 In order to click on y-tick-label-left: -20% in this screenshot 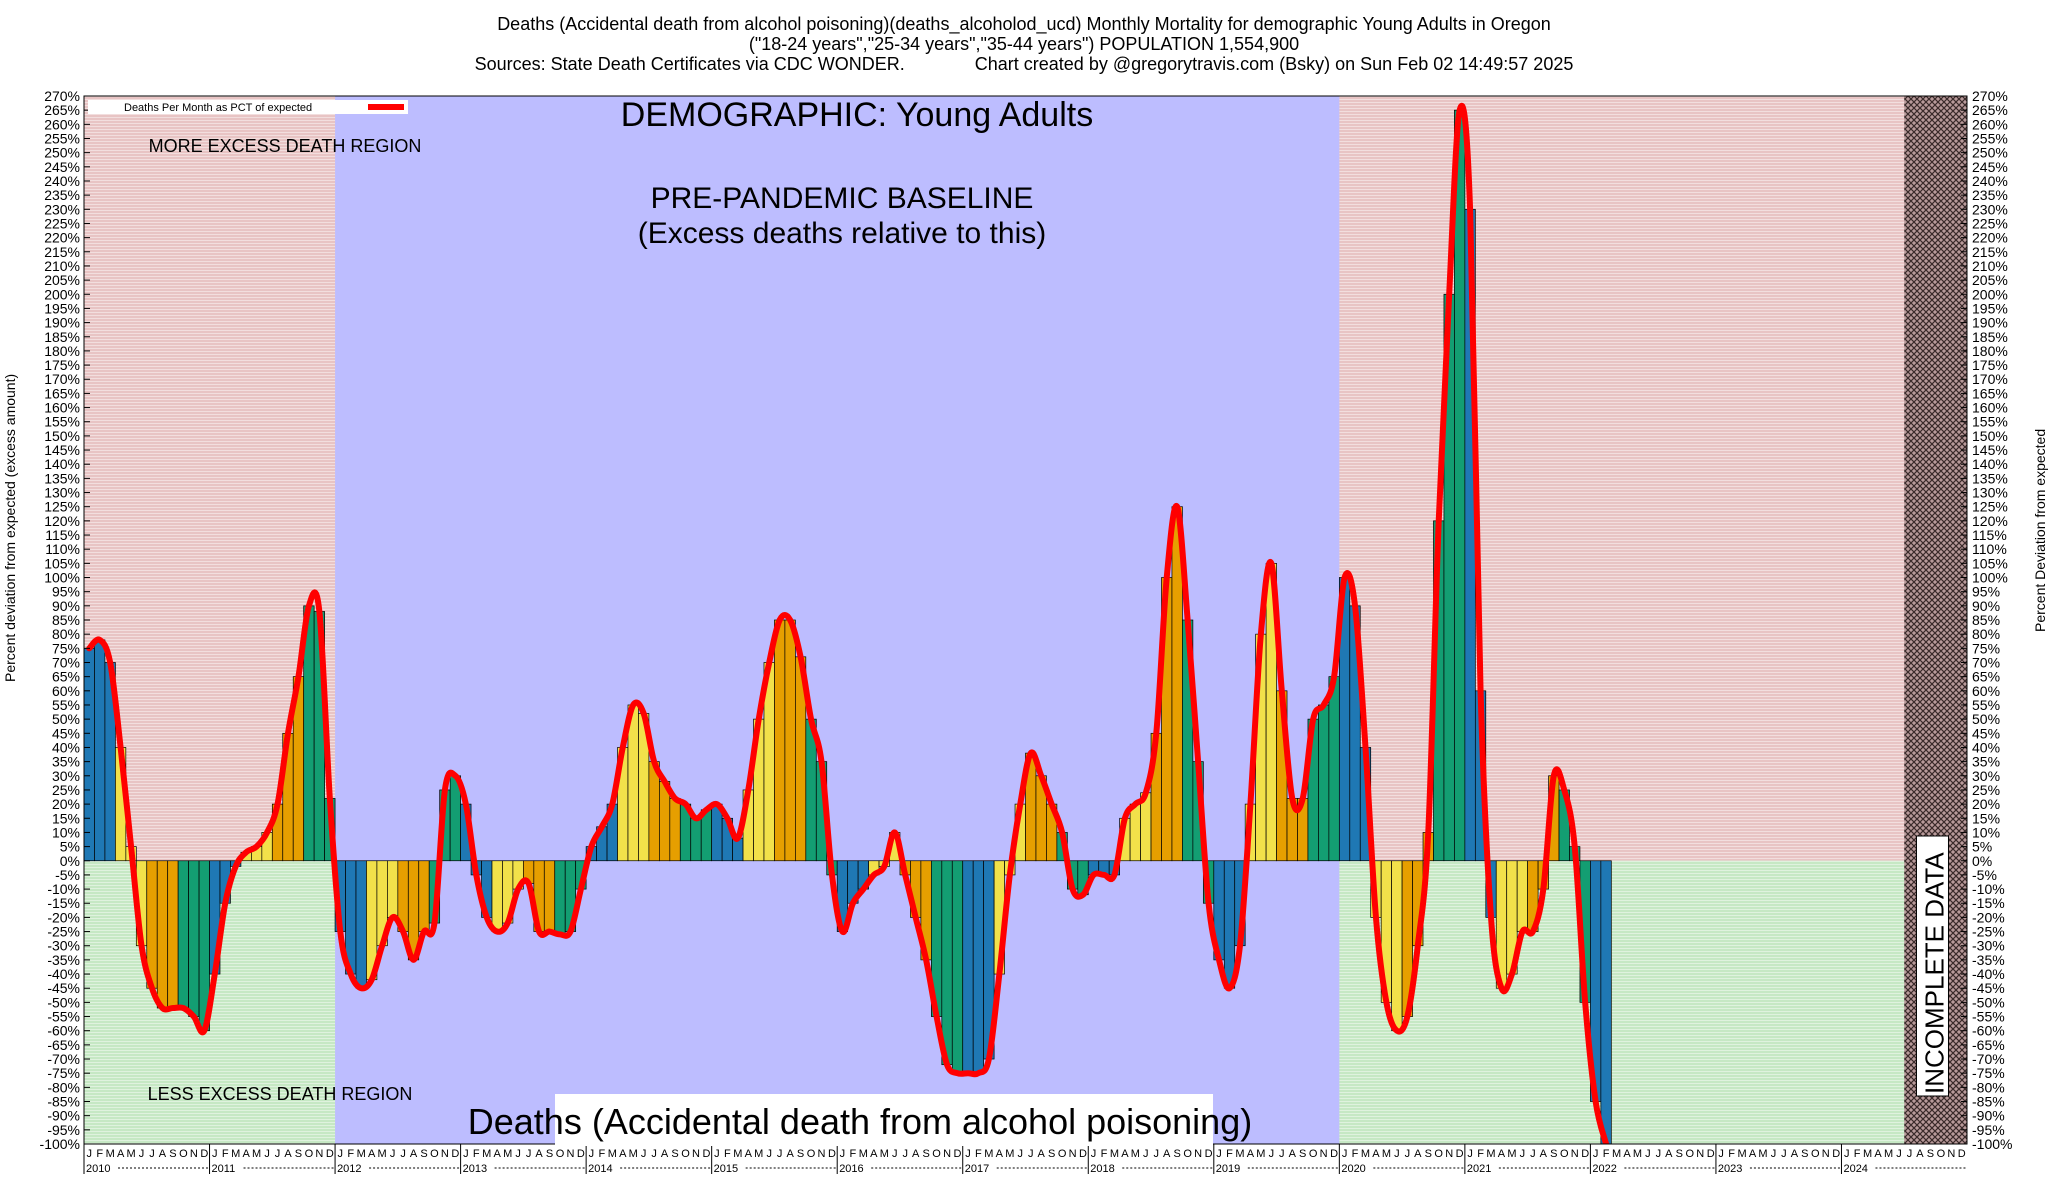, I will do `click(63, 917)`.